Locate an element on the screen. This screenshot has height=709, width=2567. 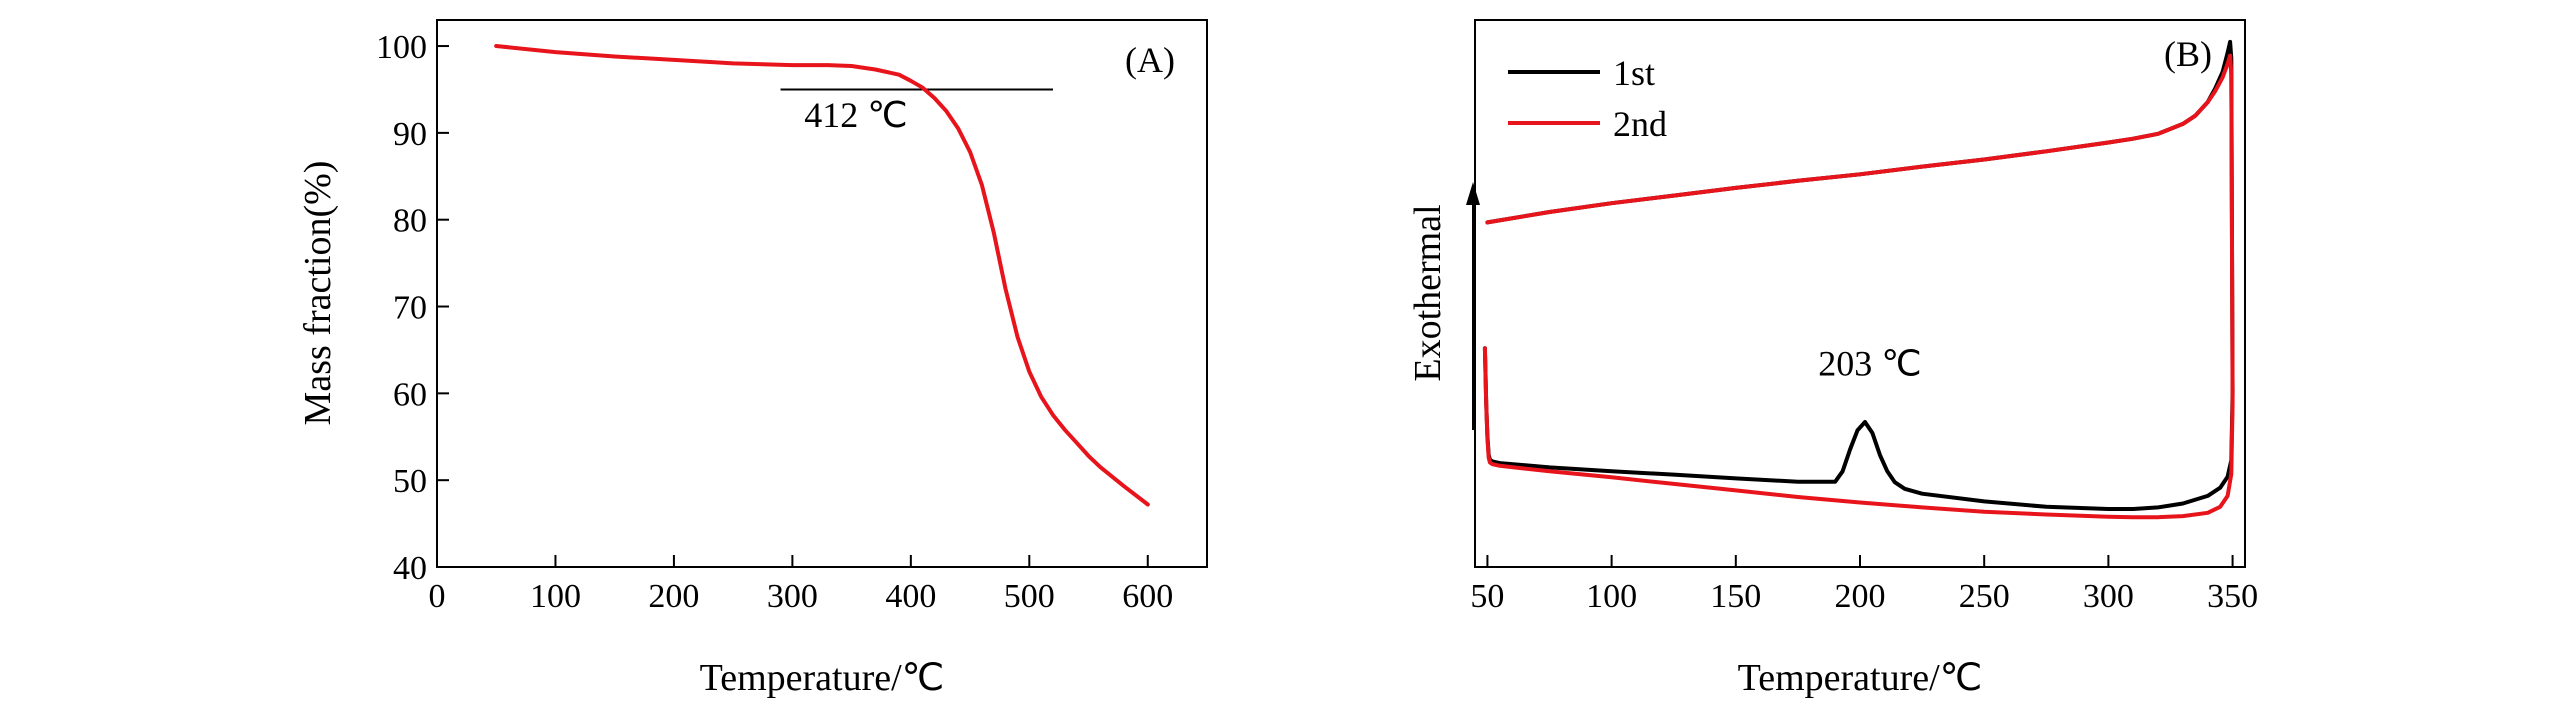
panel-a-y-tick-label: 60 is located at coordinates (410, 394).